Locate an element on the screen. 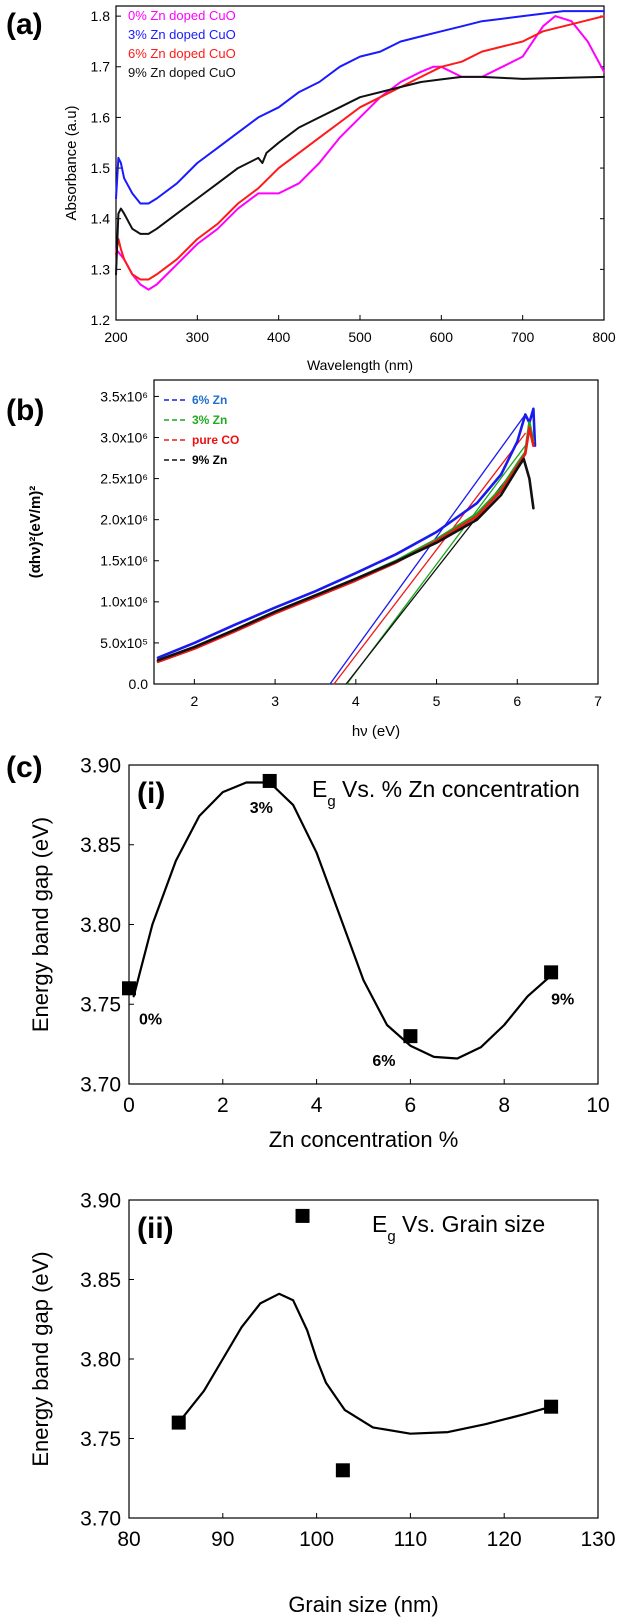 Image resolution: width=640 pixels, height=1619 pixels. x-tick-label: 0 is located at coordinates (129, 1105).